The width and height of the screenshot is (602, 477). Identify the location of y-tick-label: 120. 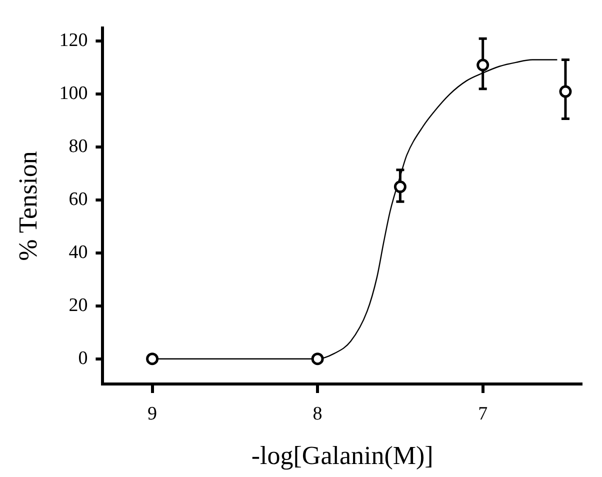
(73, 41).